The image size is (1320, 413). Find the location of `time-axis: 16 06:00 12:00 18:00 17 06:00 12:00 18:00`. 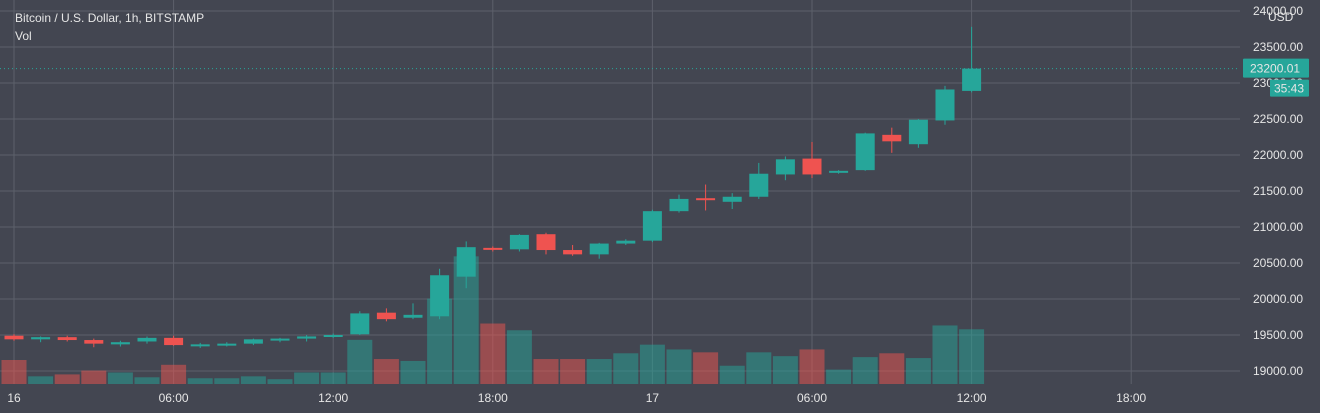

time-axis: 16 06:00 12:00 18:00 17 06:00 12:00 18:00 is located at coordinates (576, 398).